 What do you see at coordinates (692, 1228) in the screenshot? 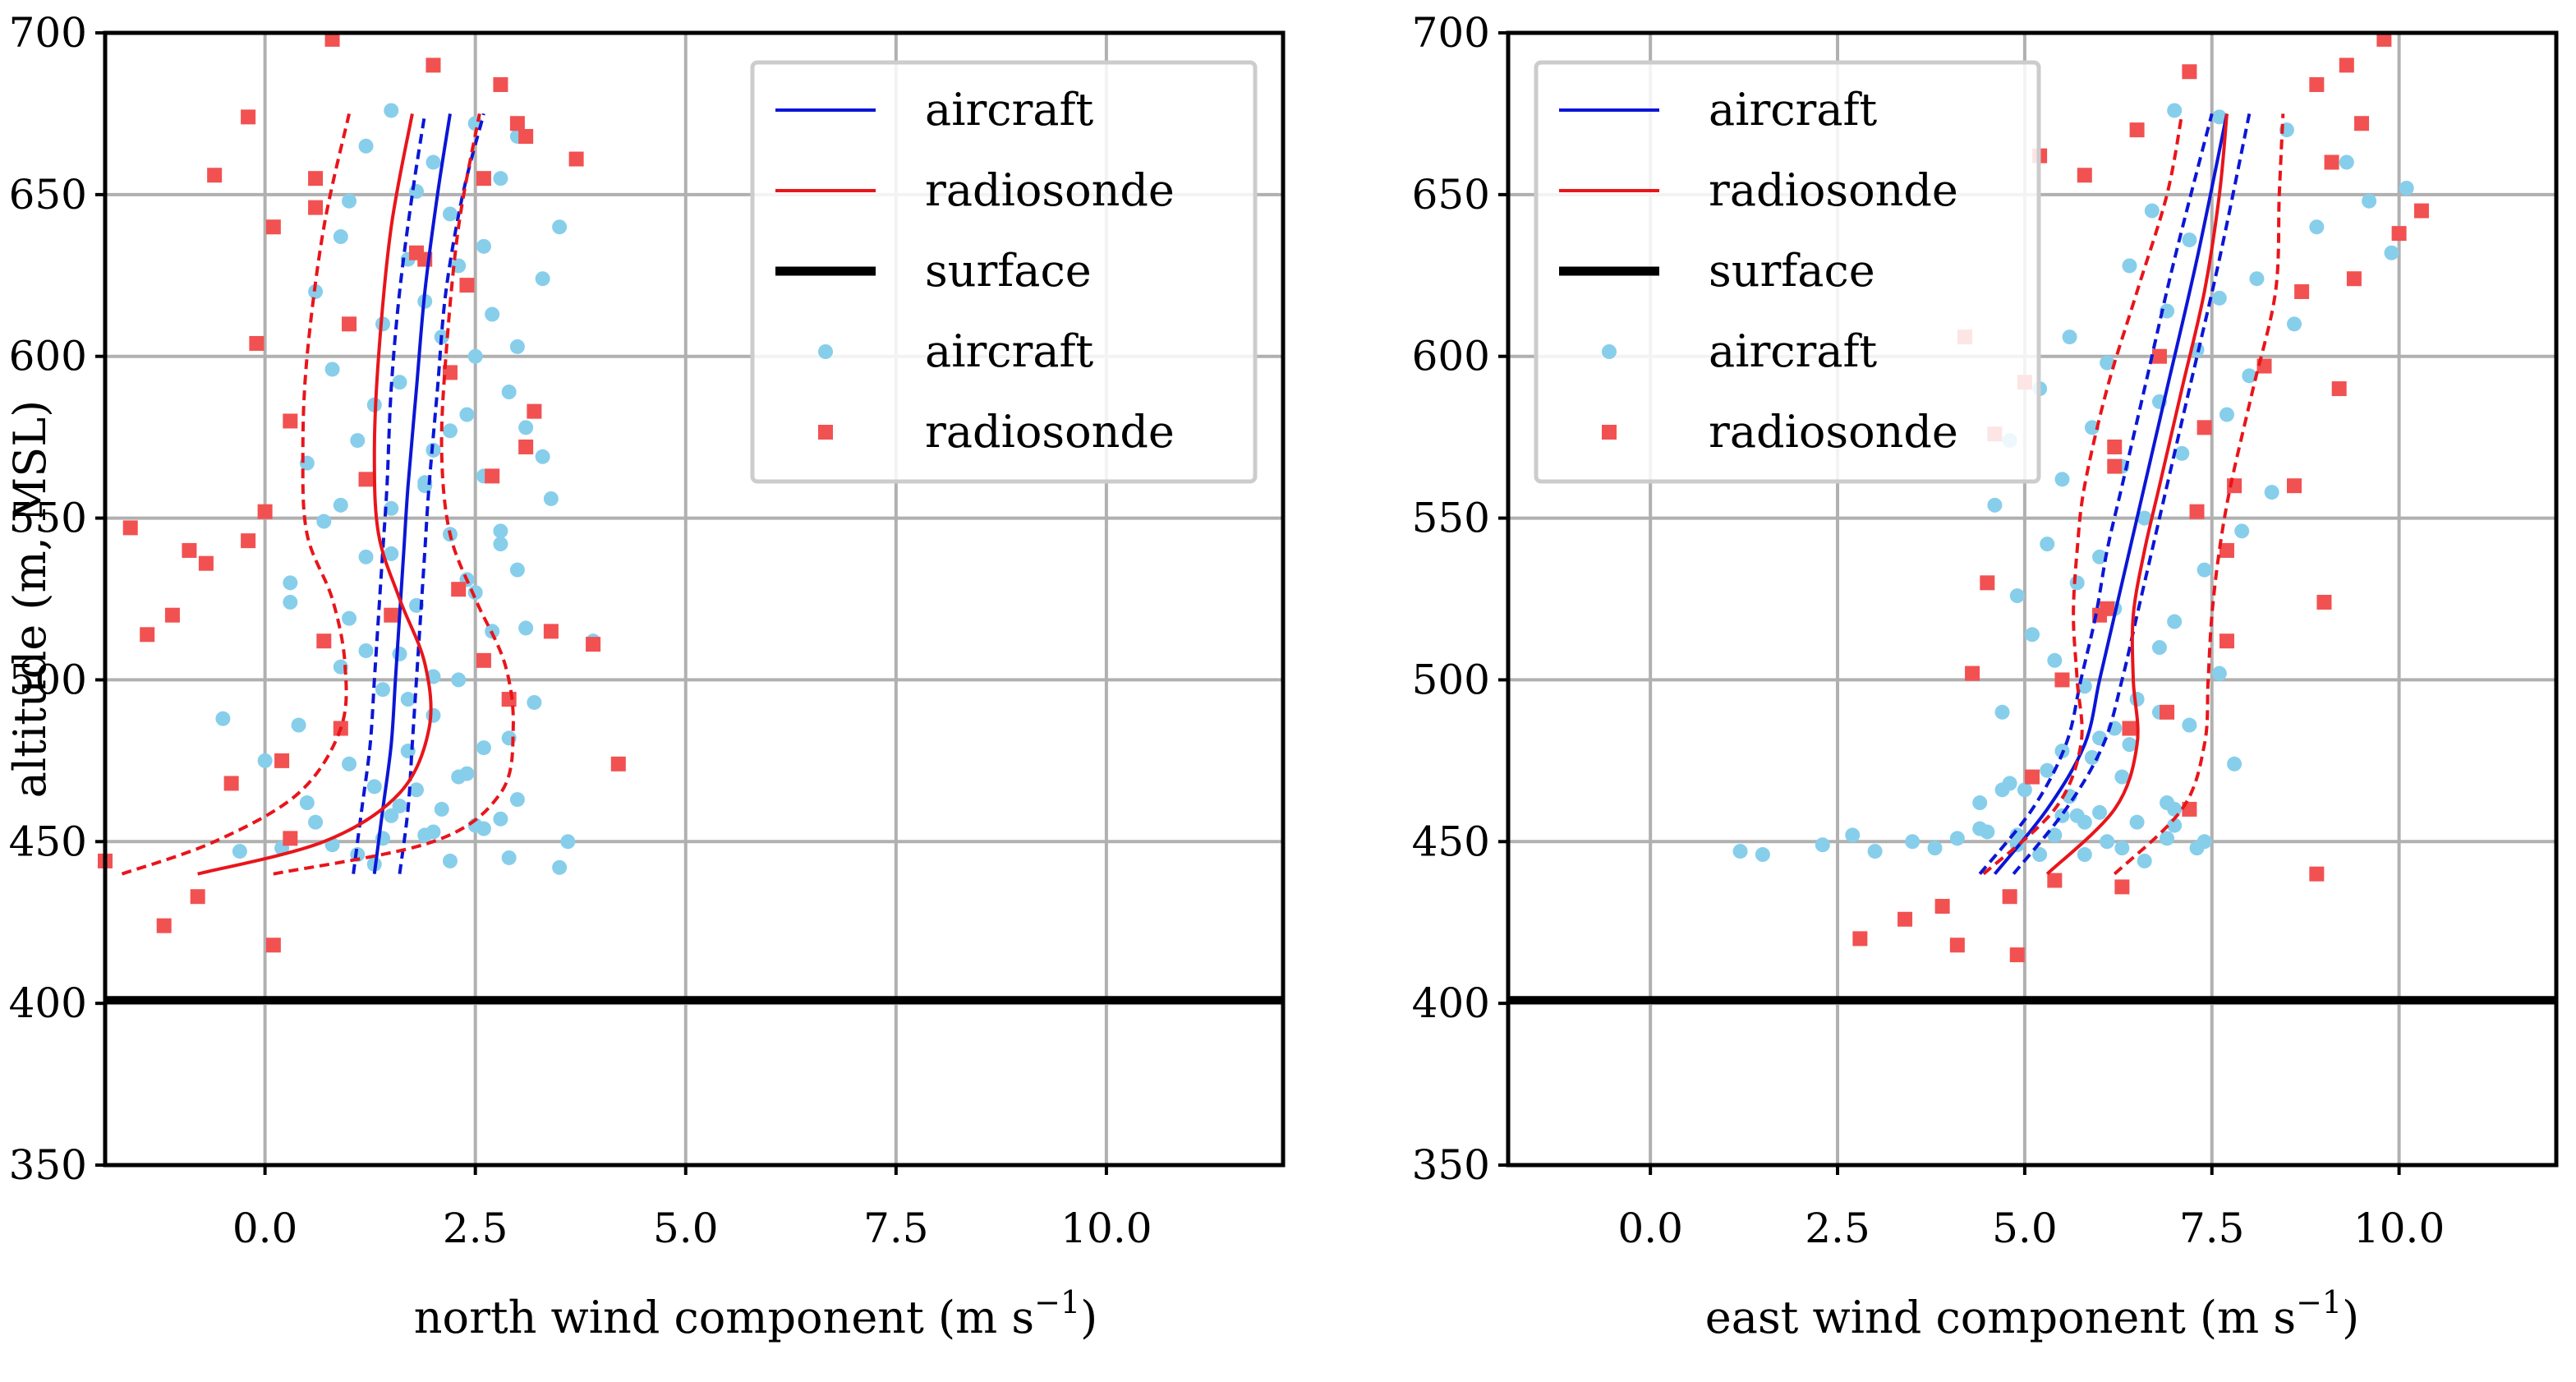
I see `x-tick-labels: 0.0 2.5 5.0 7.5 10.0` at bounding box center [692, 1228].